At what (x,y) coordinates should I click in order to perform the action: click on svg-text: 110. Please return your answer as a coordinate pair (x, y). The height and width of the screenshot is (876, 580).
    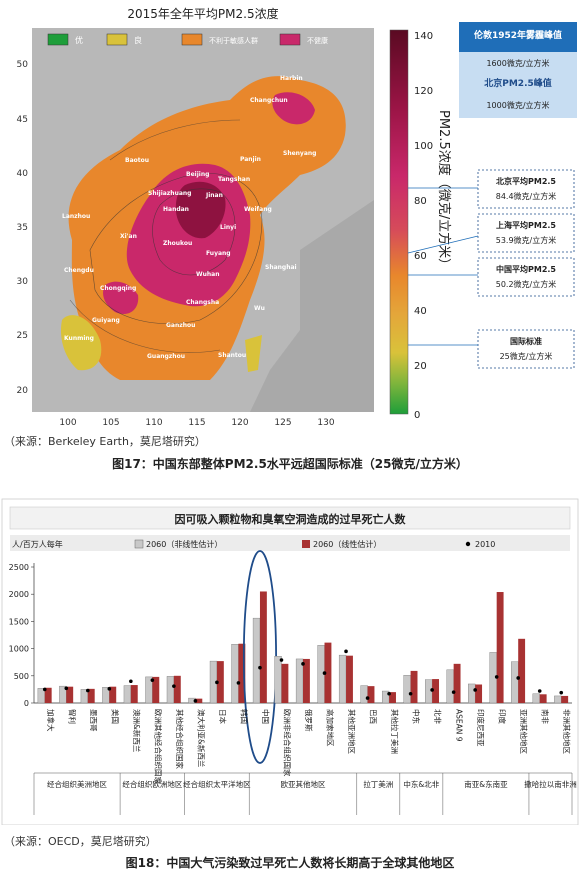
    Looking at the image, I should click on (153, 423).